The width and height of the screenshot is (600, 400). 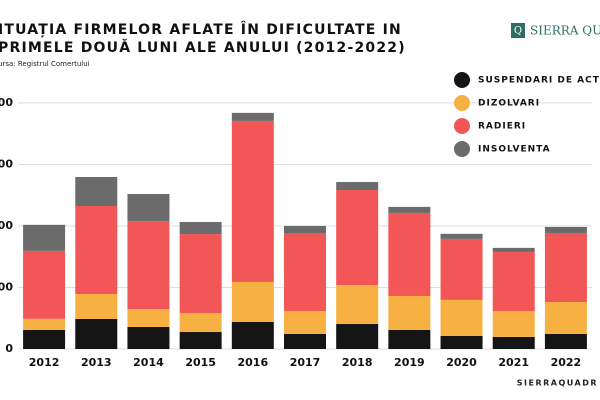 I want to click on footer: SIERRAQUADR, so click(x=557, y=383).